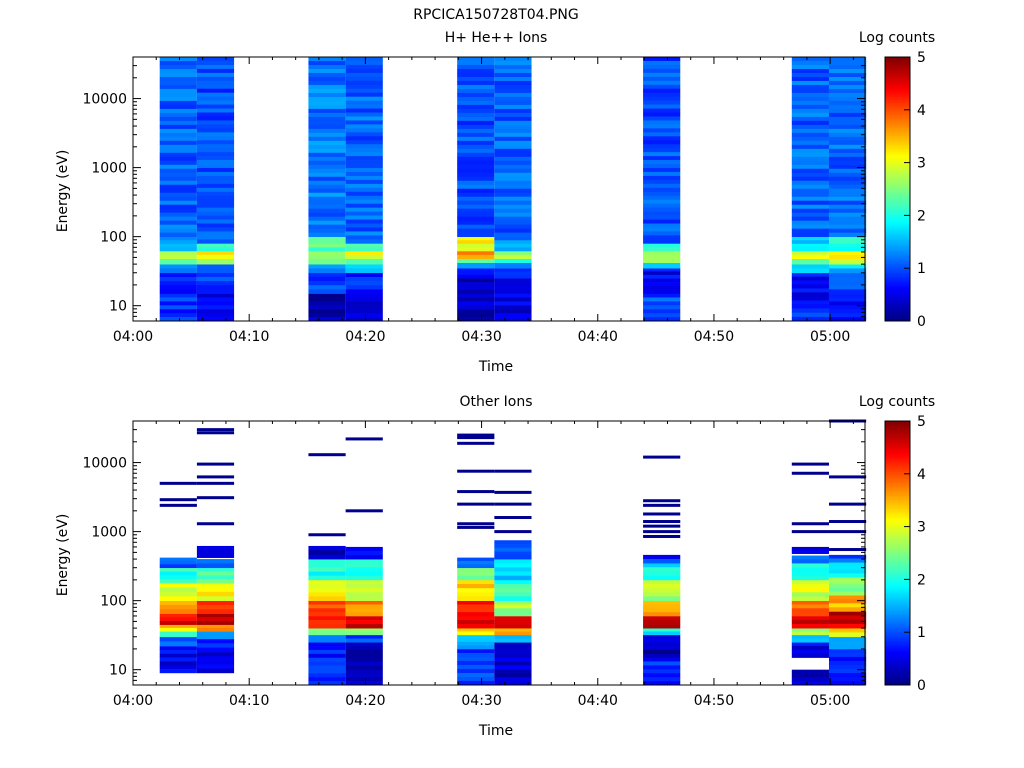 Image resolution: width=1024 pixels, height=768 pixels. What do you see at coordinates (133, 701) in the screenshot?
I see `x-tick-label: 04:00` at bounding box center [133, 701].